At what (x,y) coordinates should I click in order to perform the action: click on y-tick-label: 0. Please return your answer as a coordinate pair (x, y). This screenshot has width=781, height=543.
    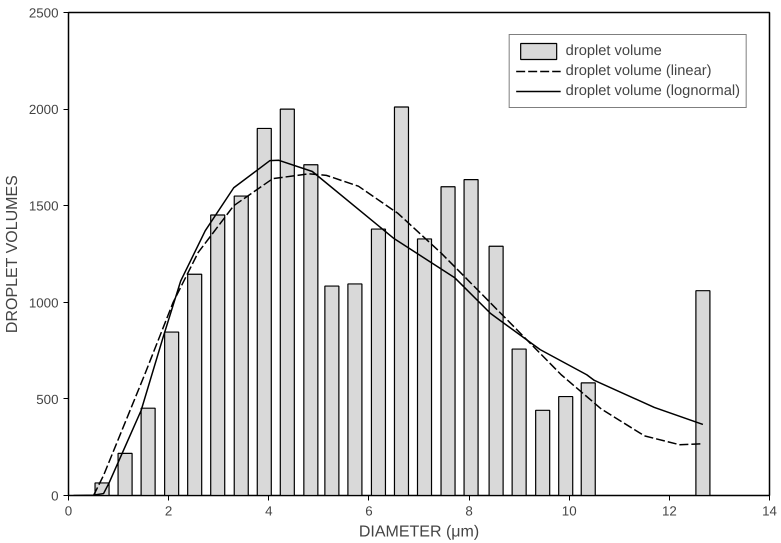
    Looking at the image, I should click on (55, 496).